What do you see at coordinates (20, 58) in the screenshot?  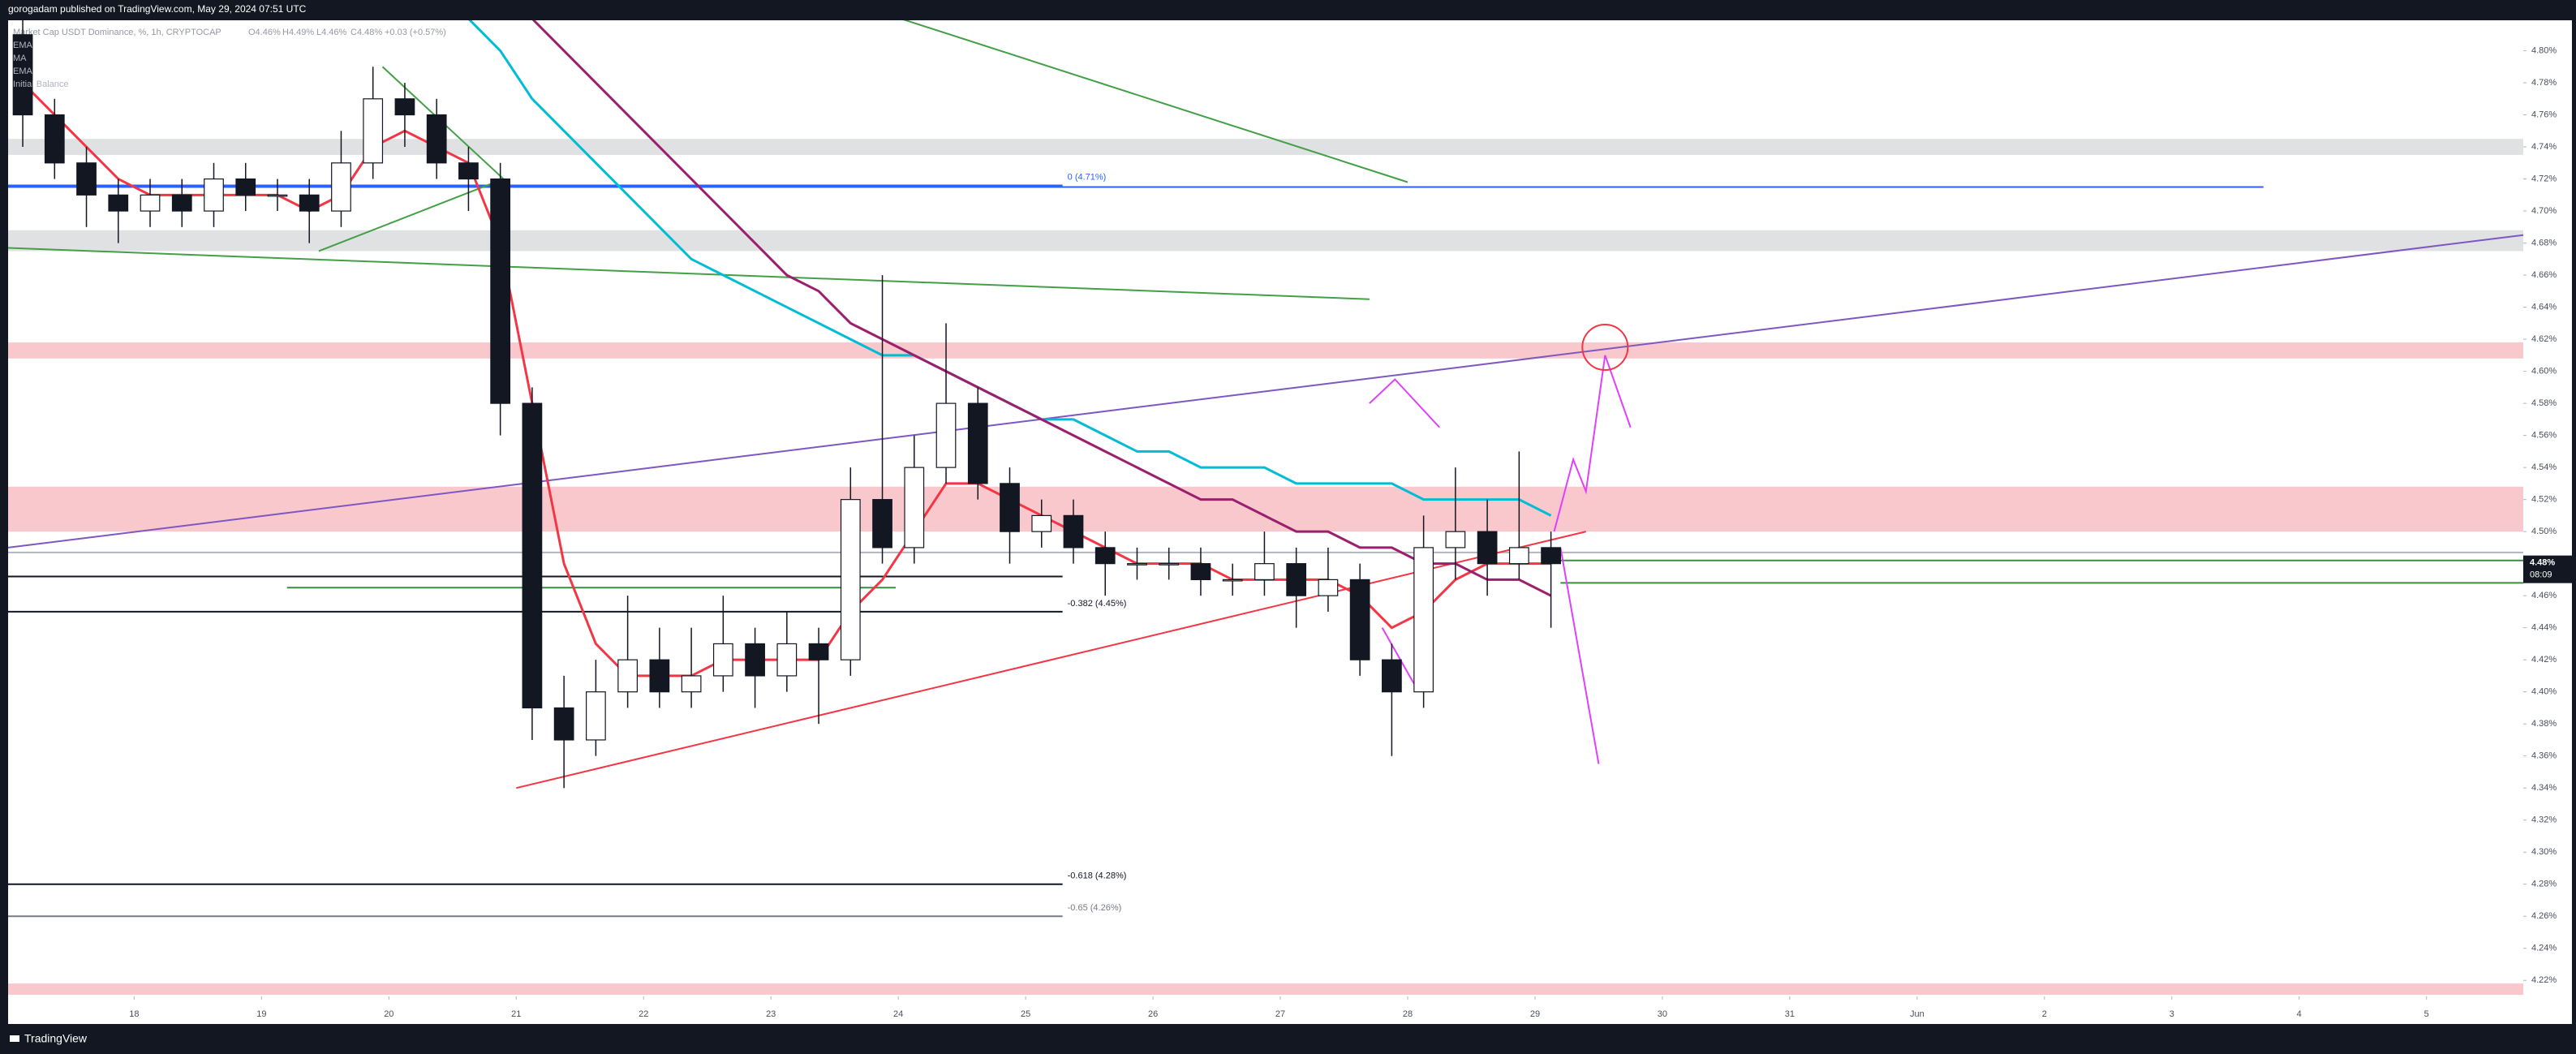 I see `indicator-label: MA` at bounding box center [20, 58].